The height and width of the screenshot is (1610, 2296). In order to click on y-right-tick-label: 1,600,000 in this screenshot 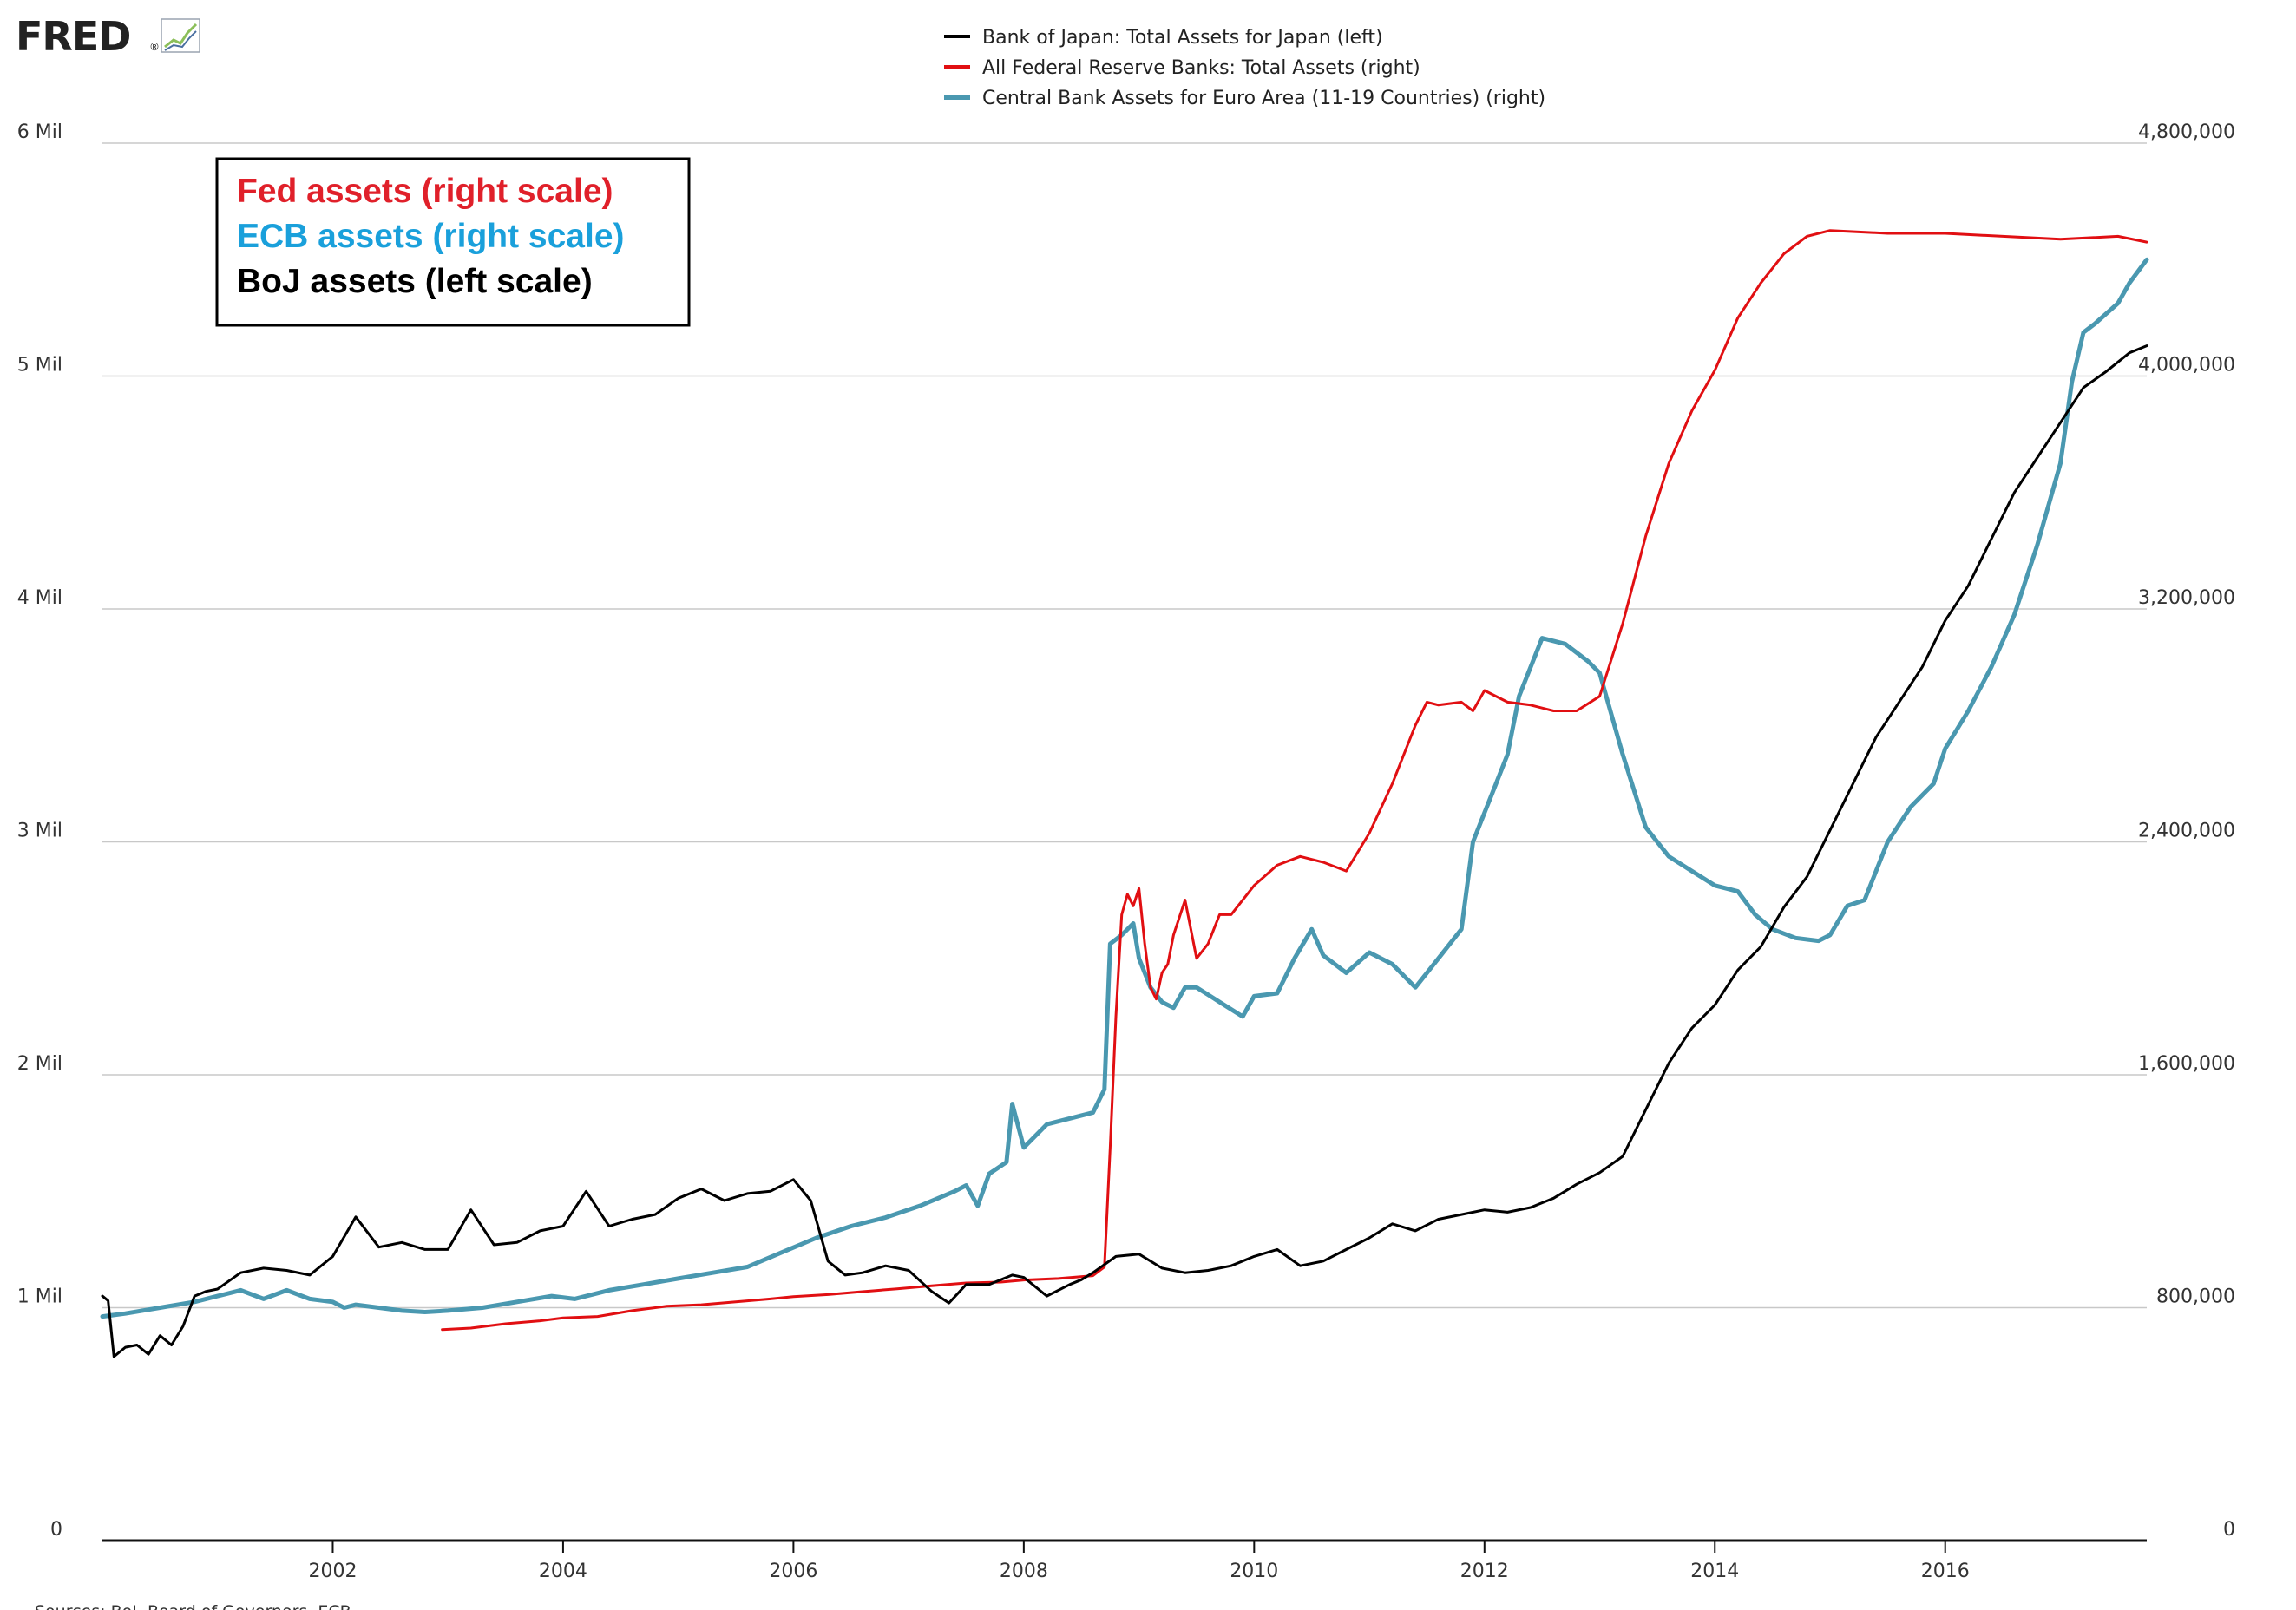, I will do `click(2186, 1064)`.